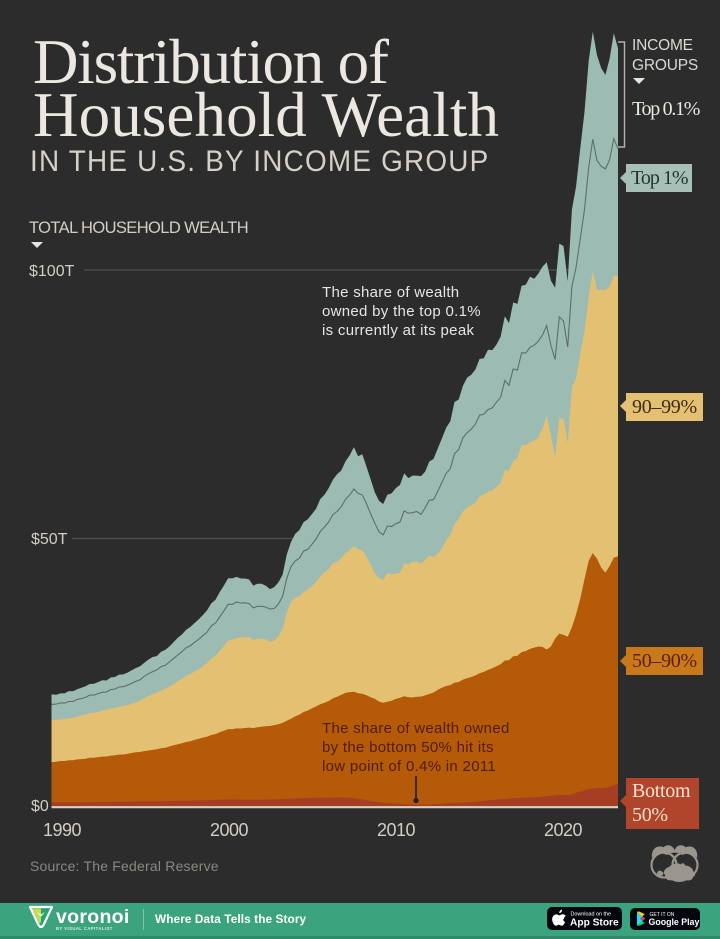 This screenshot has width=720, height=939. What do you see at coordinates (662, 915) in the screenshot?
I see `svg-text: GET IT ON` at bounding box center [662, 915].